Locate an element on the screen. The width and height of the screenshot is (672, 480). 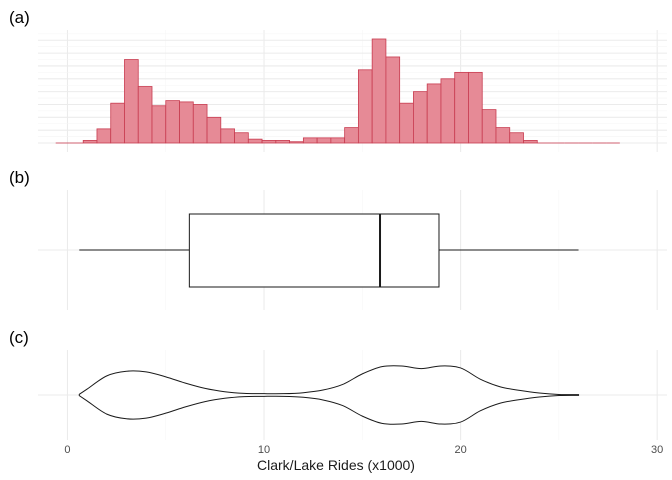
panel-tag-c: (c) is located at coordinates (19, 337).